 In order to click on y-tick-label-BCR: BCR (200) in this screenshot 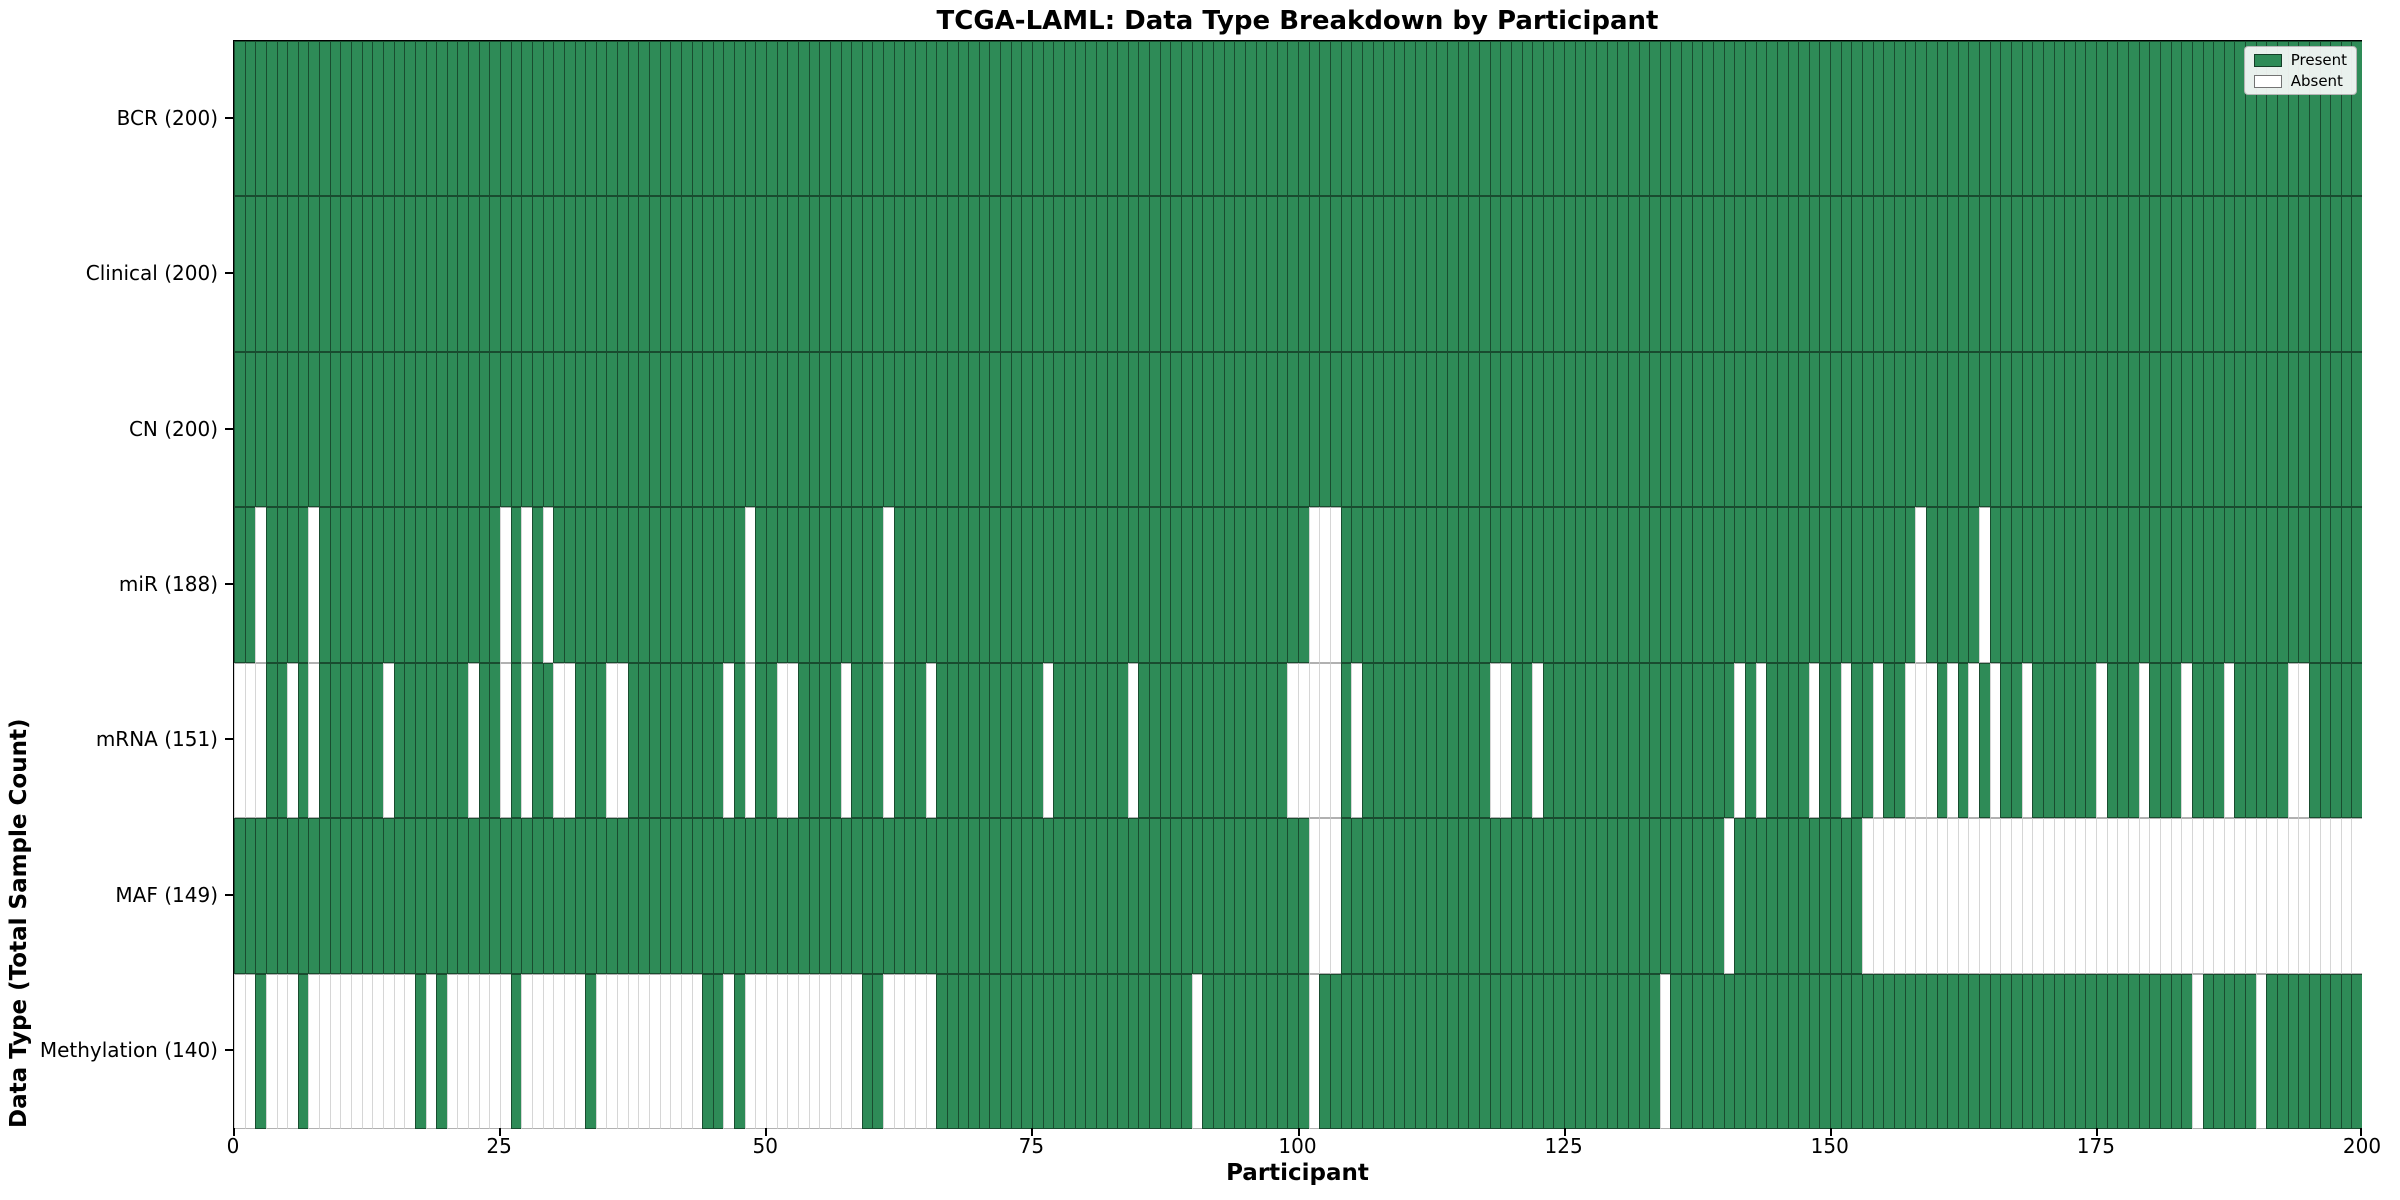, I will do `click(167, 117)`.